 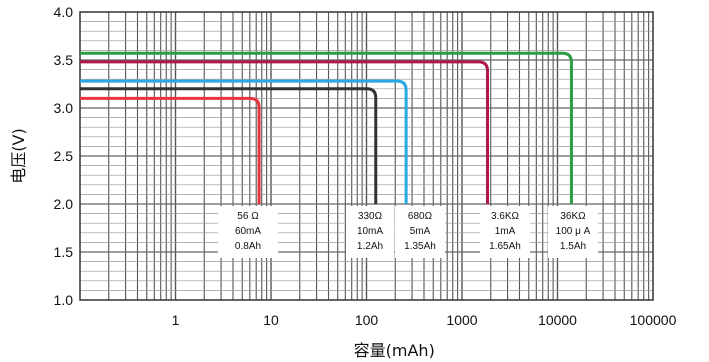 I want to click on y-tick-label: 4.0, so click(x=64, y=12).